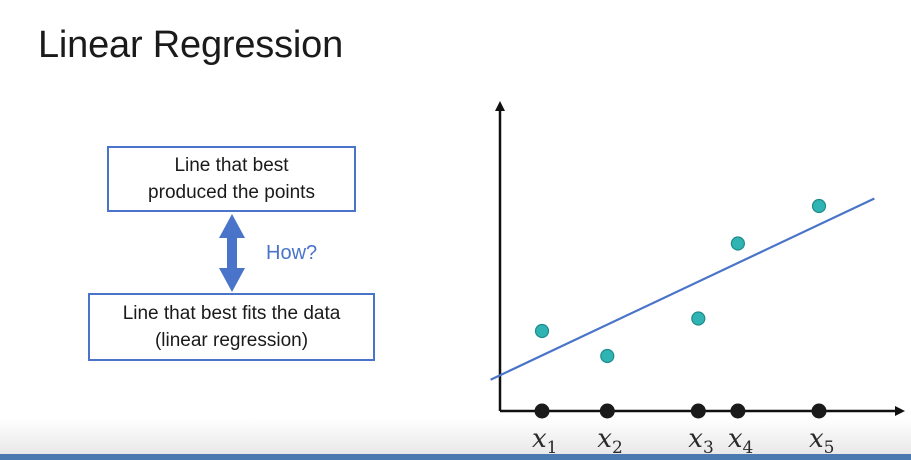 The height and width of the screenshot is (460, 911). What do you see at coordinates (231, 192) in the screenshot?
I see `produced-points-line2: produced the points` at bounding box center [231, 192].